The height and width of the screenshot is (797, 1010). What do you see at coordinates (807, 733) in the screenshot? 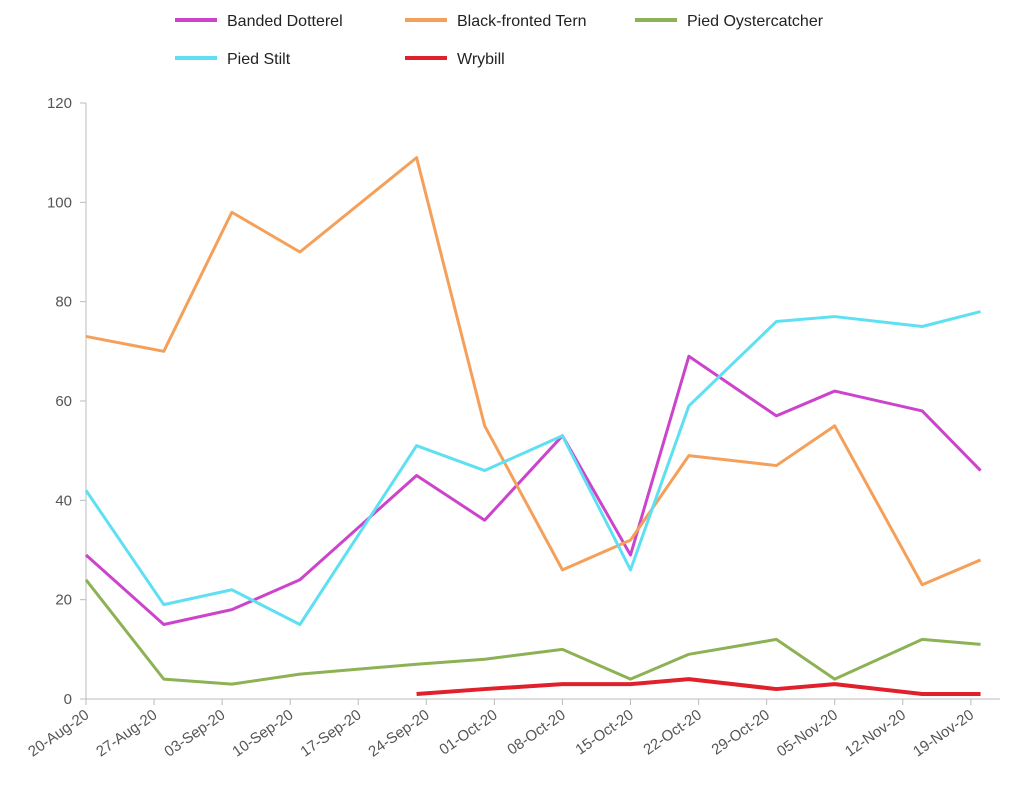
I see `x-tick-label: 05-Nov-20` at bounding box center [807, 733].